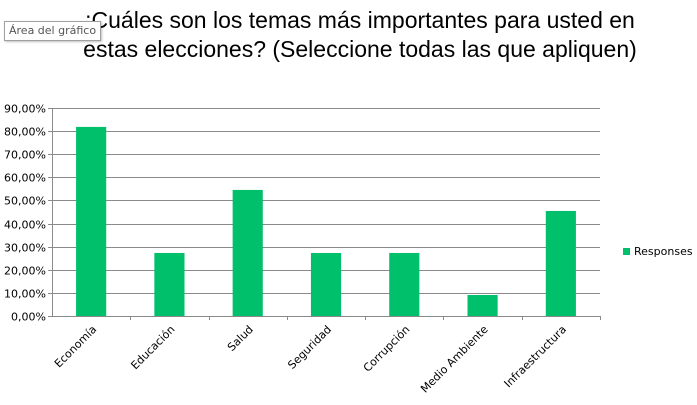 This screenshot has width=697, height=405. What do you see at coordinates (663, 251) in the screenshot?
I see `legend-label: Responses` at bounding box center [663, 251].